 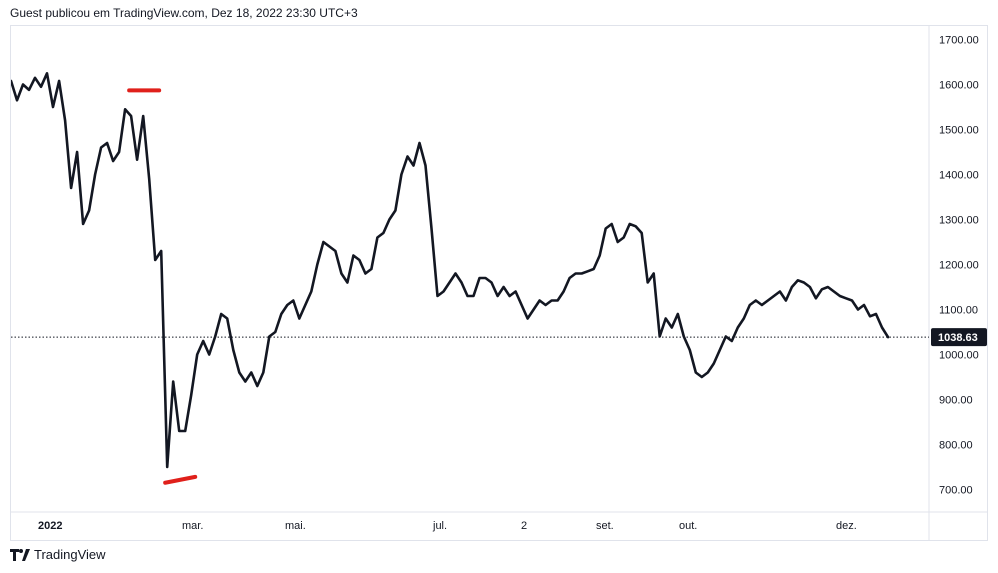 What do you see at coordinates (956, 491) in the screenshot?
I see `y-tick-label: 700.00` at bounding box center [956, 491].